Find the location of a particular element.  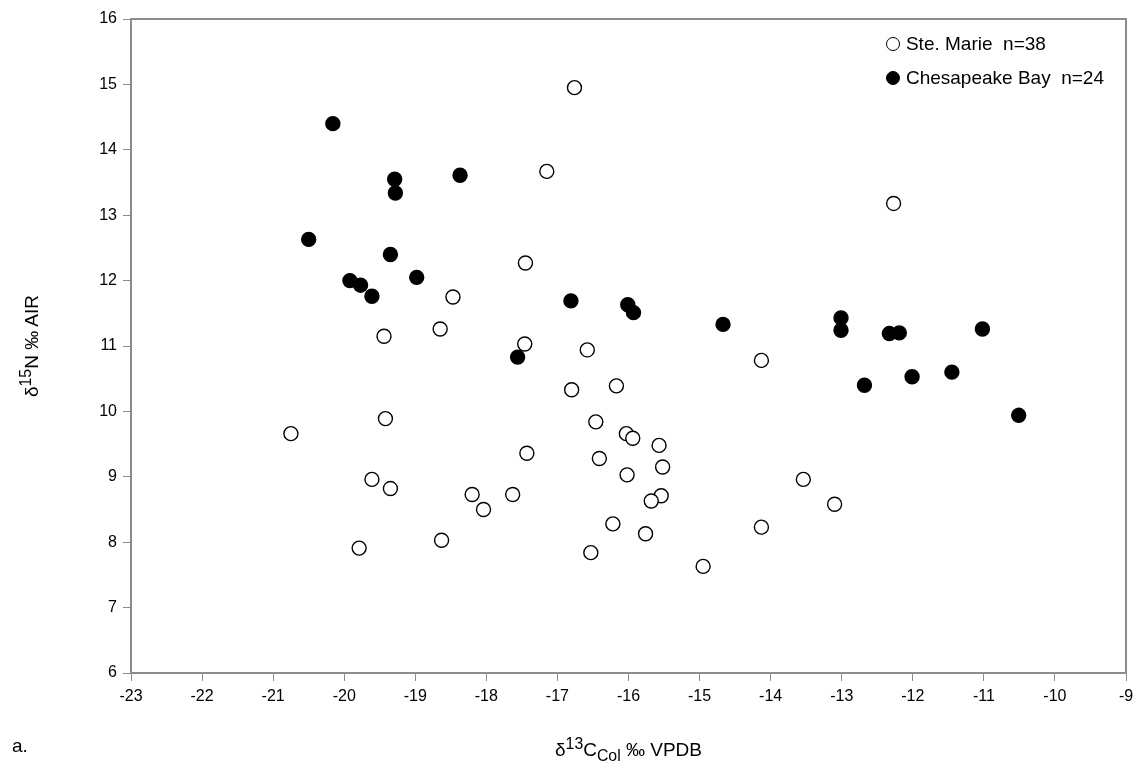

text: a. is located at coordinates (20, 746).